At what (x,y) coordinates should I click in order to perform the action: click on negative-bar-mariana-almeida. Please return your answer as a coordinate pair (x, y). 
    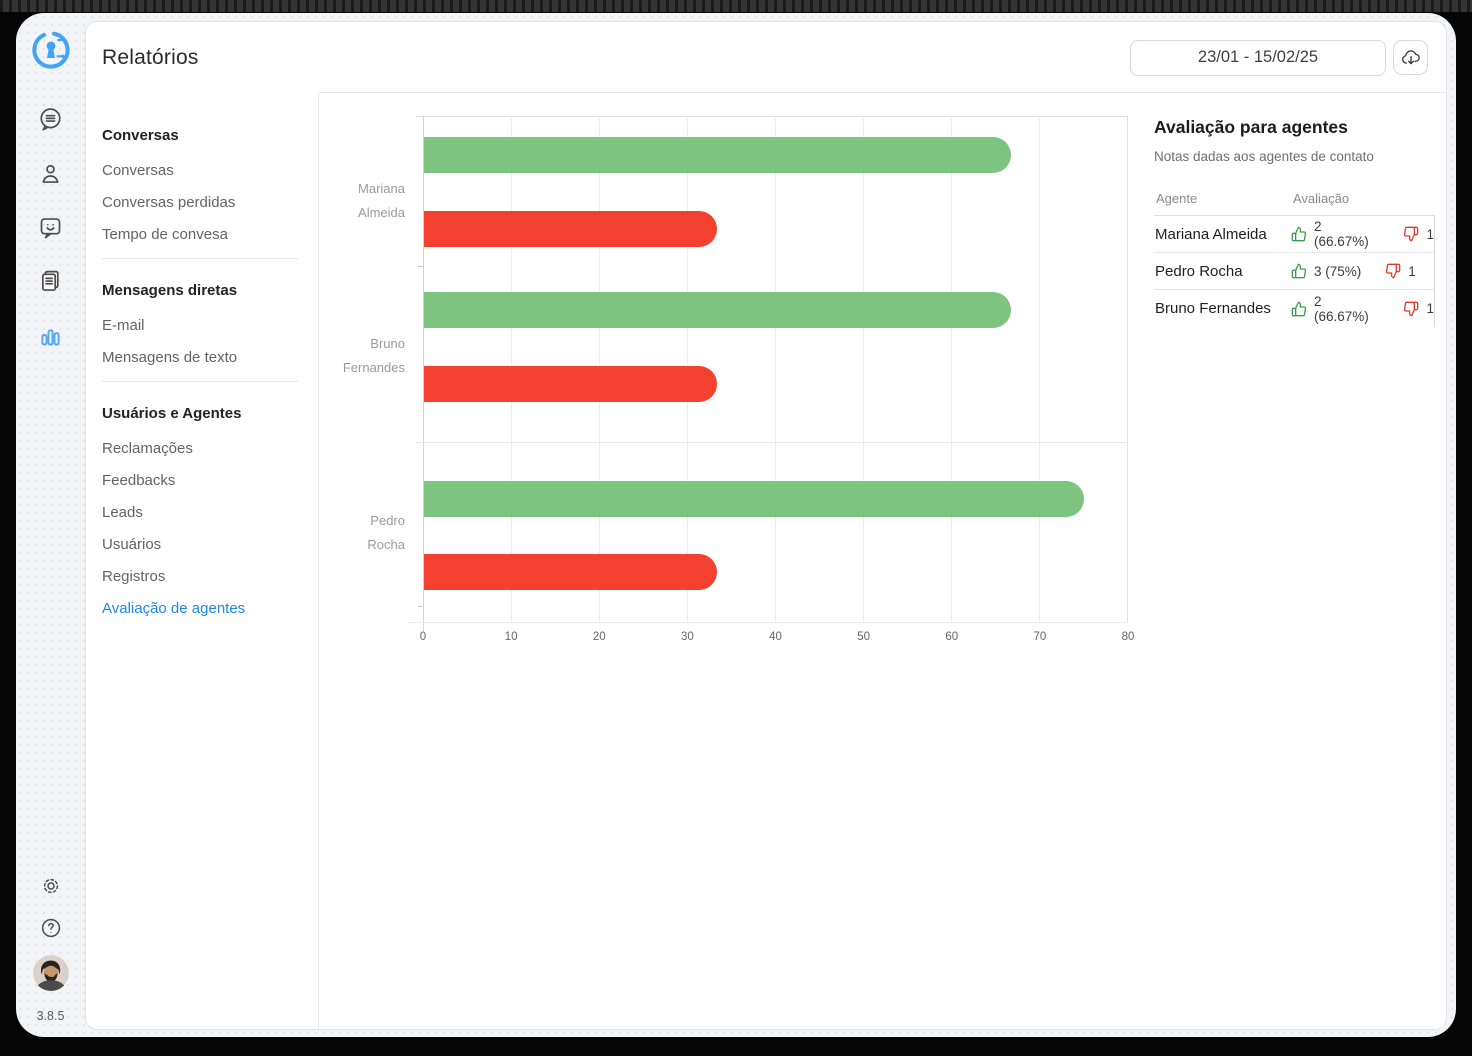
    Looking at the image, I should click on (571, 229).